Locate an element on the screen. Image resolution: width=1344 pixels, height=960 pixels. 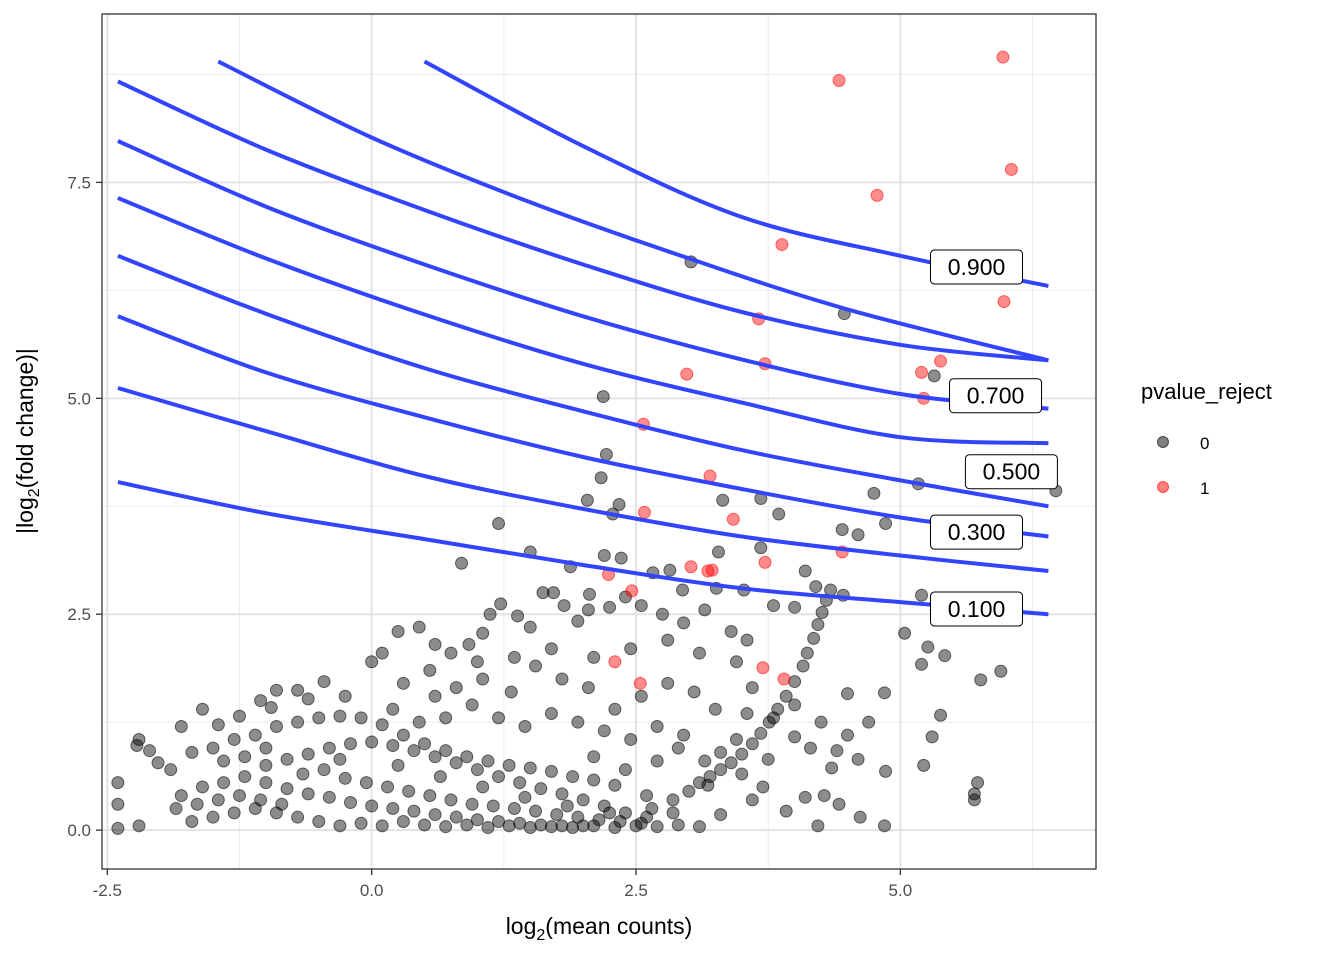
contour-label: 0.900 is located at coordinates (977, 267).